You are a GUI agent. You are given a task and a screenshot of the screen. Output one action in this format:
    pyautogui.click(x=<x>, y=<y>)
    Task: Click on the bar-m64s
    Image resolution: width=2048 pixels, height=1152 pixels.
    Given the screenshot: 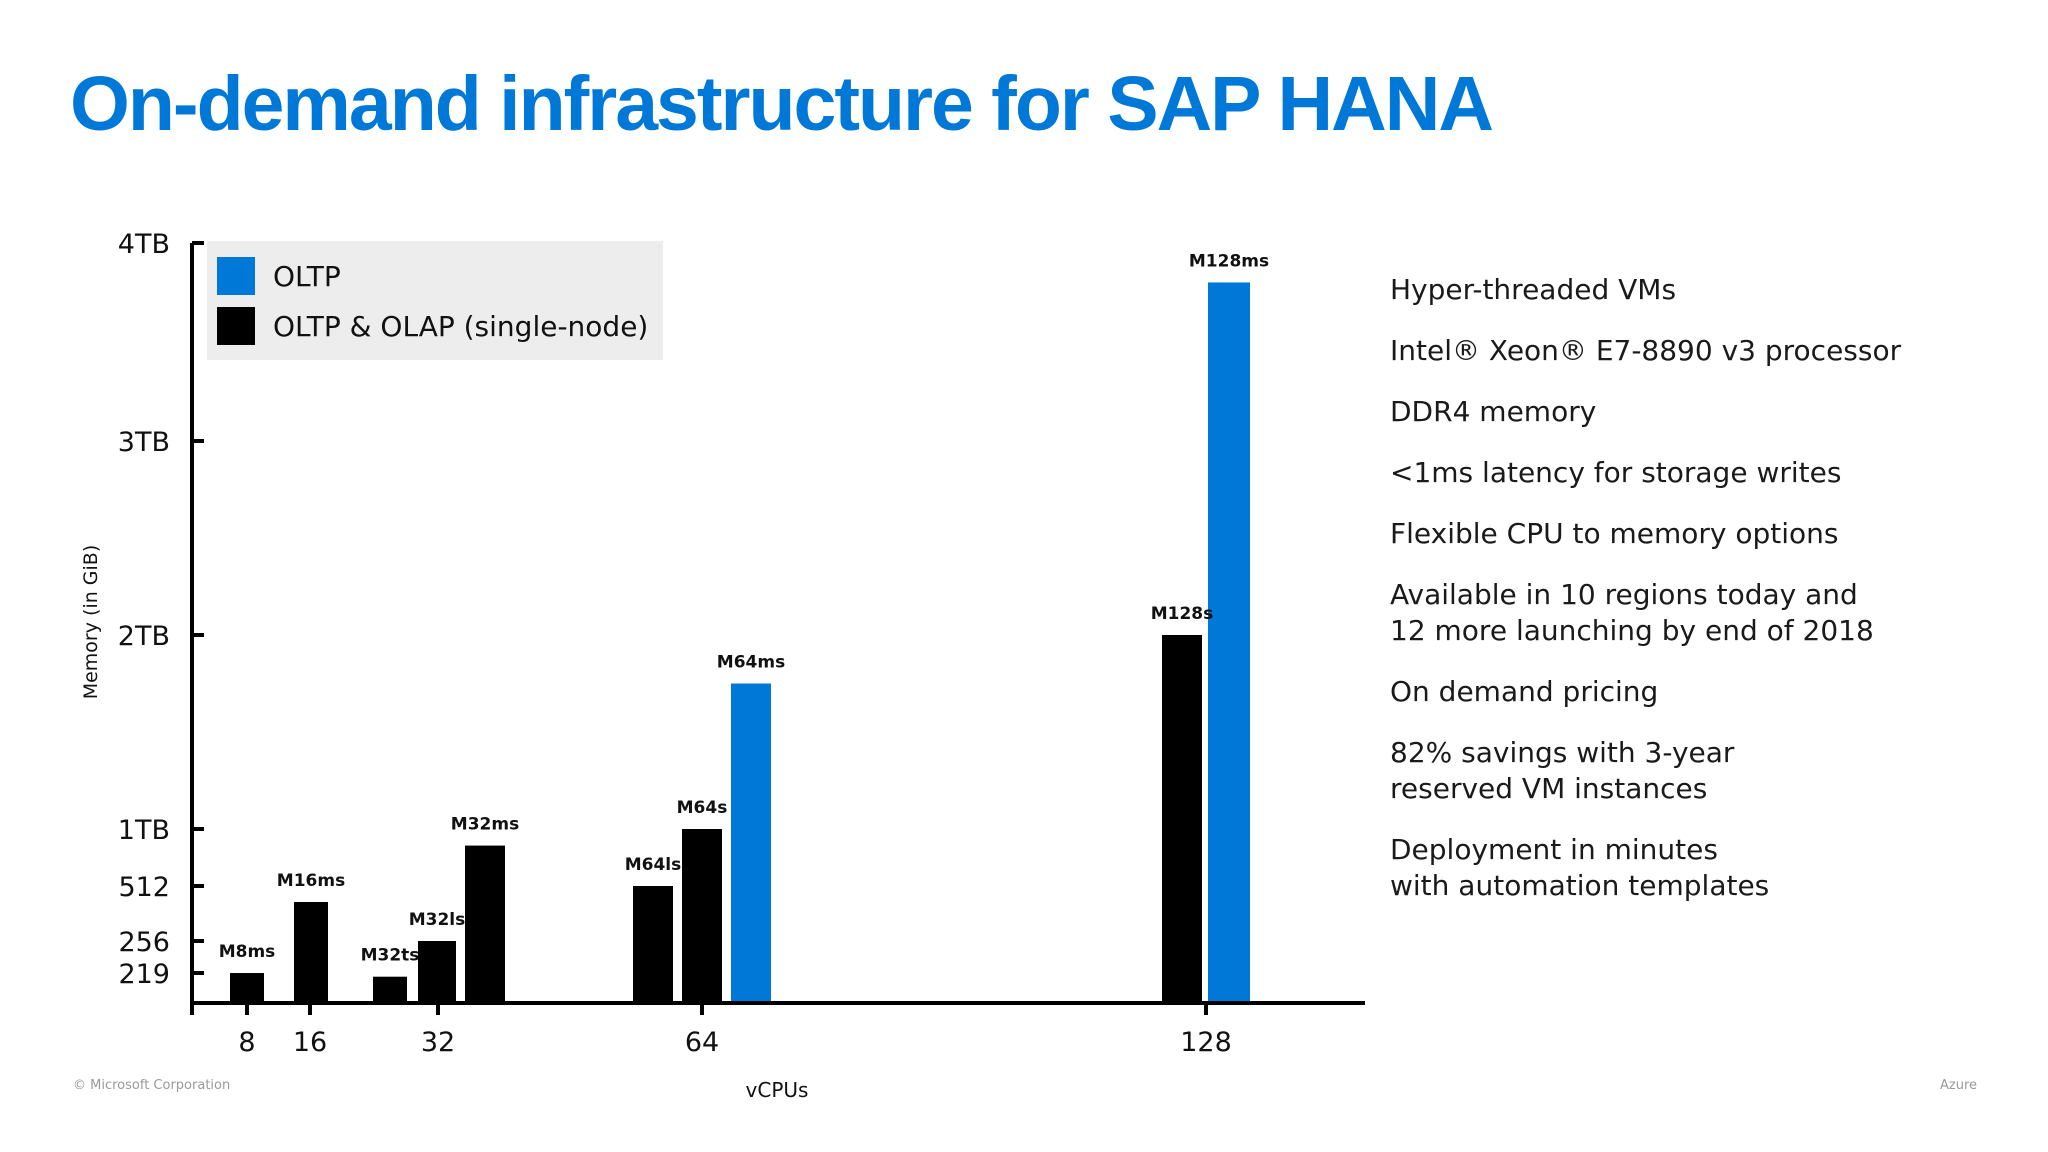 What is the action you would take?
    pyautogui.click(x=702, y=916)
    